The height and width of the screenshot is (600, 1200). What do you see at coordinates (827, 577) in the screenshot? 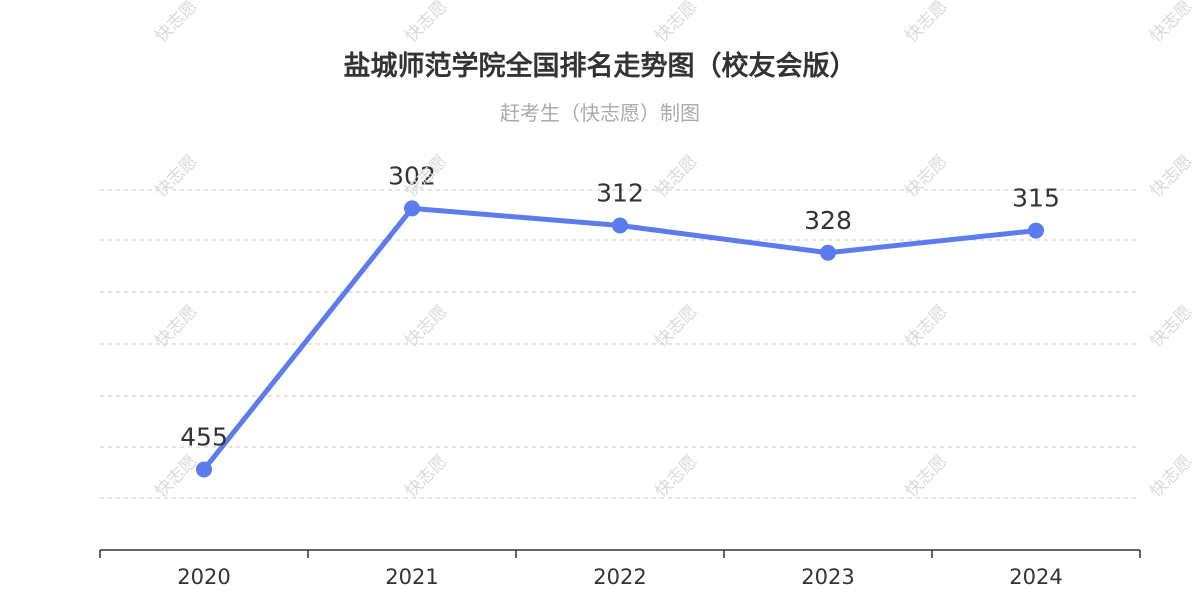
I see `x-tick-label: 2023` at bounding box center [827, 577].